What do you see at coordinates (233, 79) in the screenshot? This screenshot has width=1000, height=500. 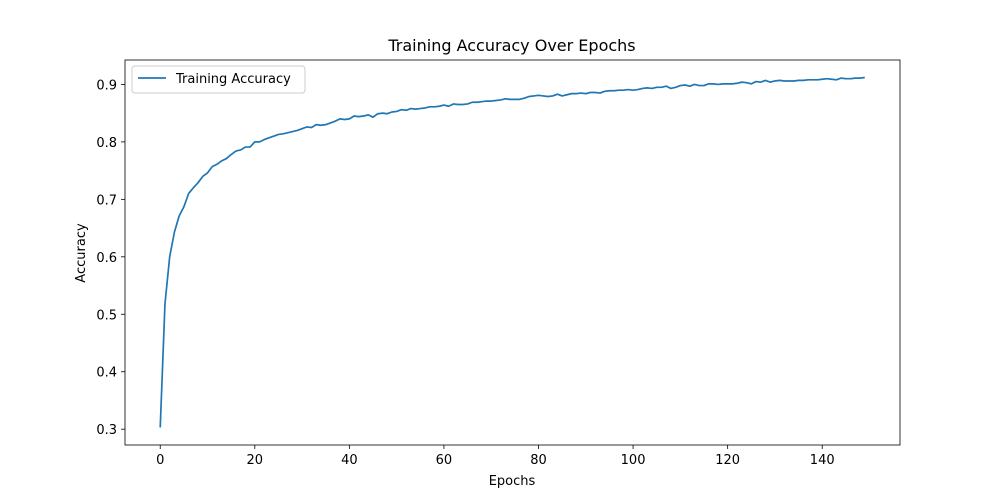 I see `legend-label: Training Accuracy` at bounding box center [233, 79].